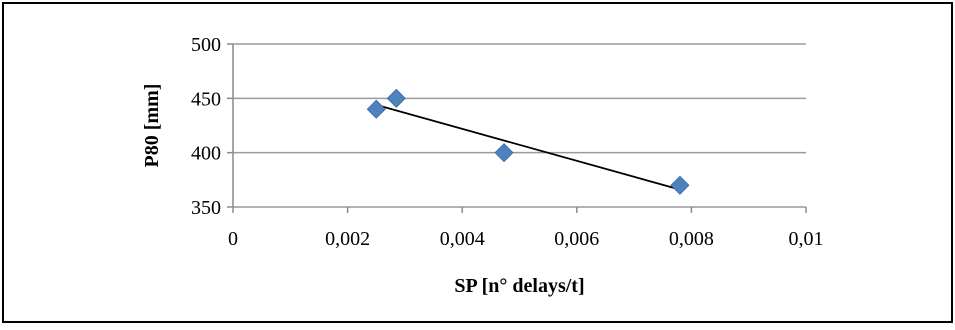 This screenshot has height=330, width=955. Describe the element at coordinates (206, 154) in the screenshot. I see `y-tick-label: 400` at that location.